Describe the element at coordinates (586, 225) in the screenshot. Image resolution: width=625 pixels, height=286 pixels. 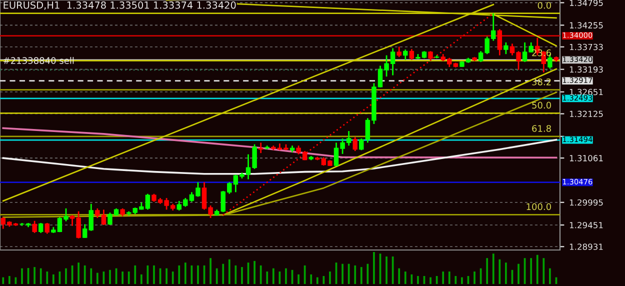
I see `y-tick-label: 1.29451` at that location.